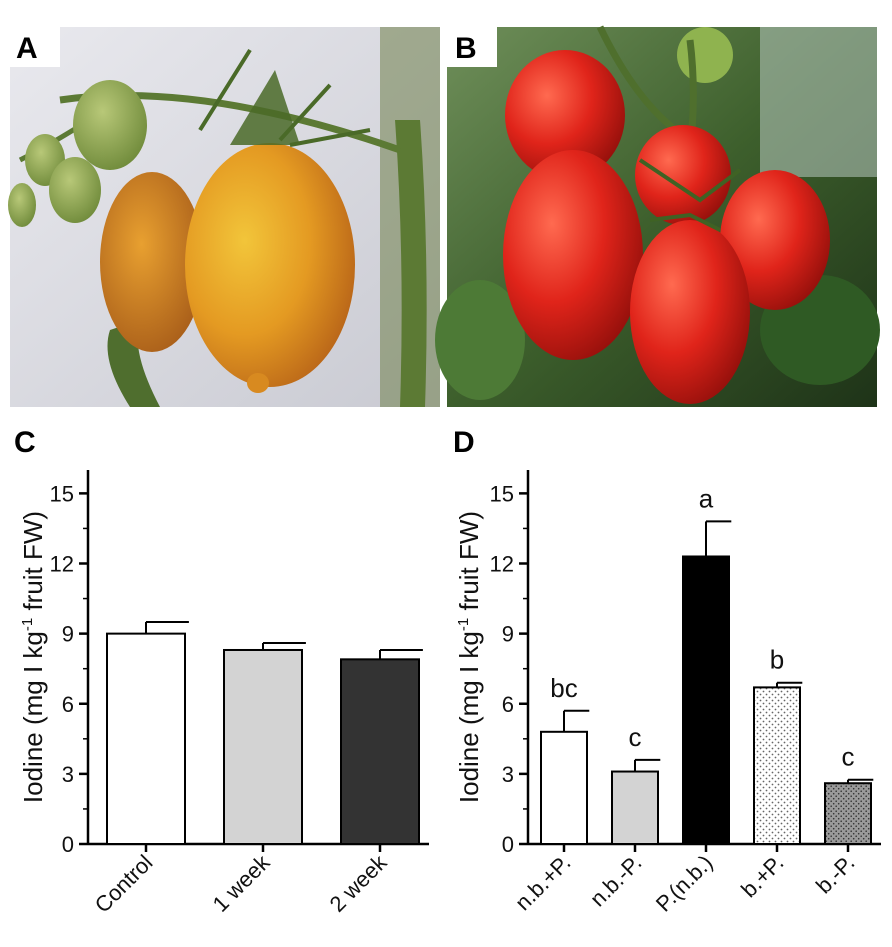 The image size is (892, 947). Describe the element at coordinates (777, 660) in the screenshot. I see `significance-label: b` at that location.